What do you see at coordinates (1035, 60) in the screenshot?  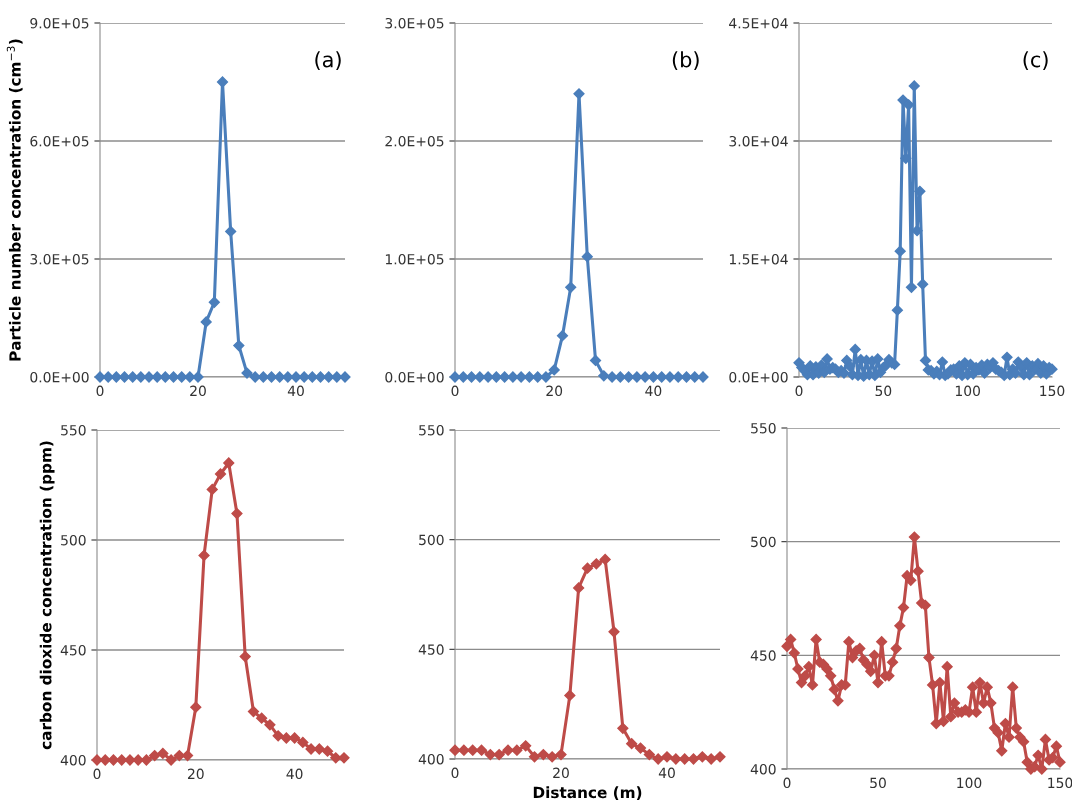 I see `annotation: (c)` at bounding box center [1035, 60].